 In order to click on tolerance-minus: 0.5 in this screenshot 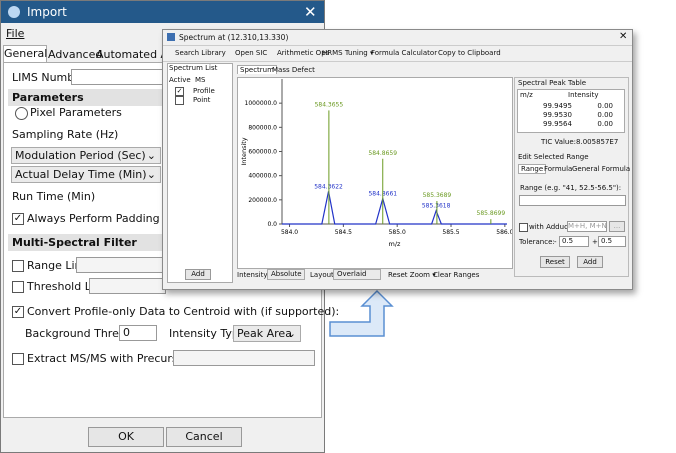, I will do `click(574, 241)`.